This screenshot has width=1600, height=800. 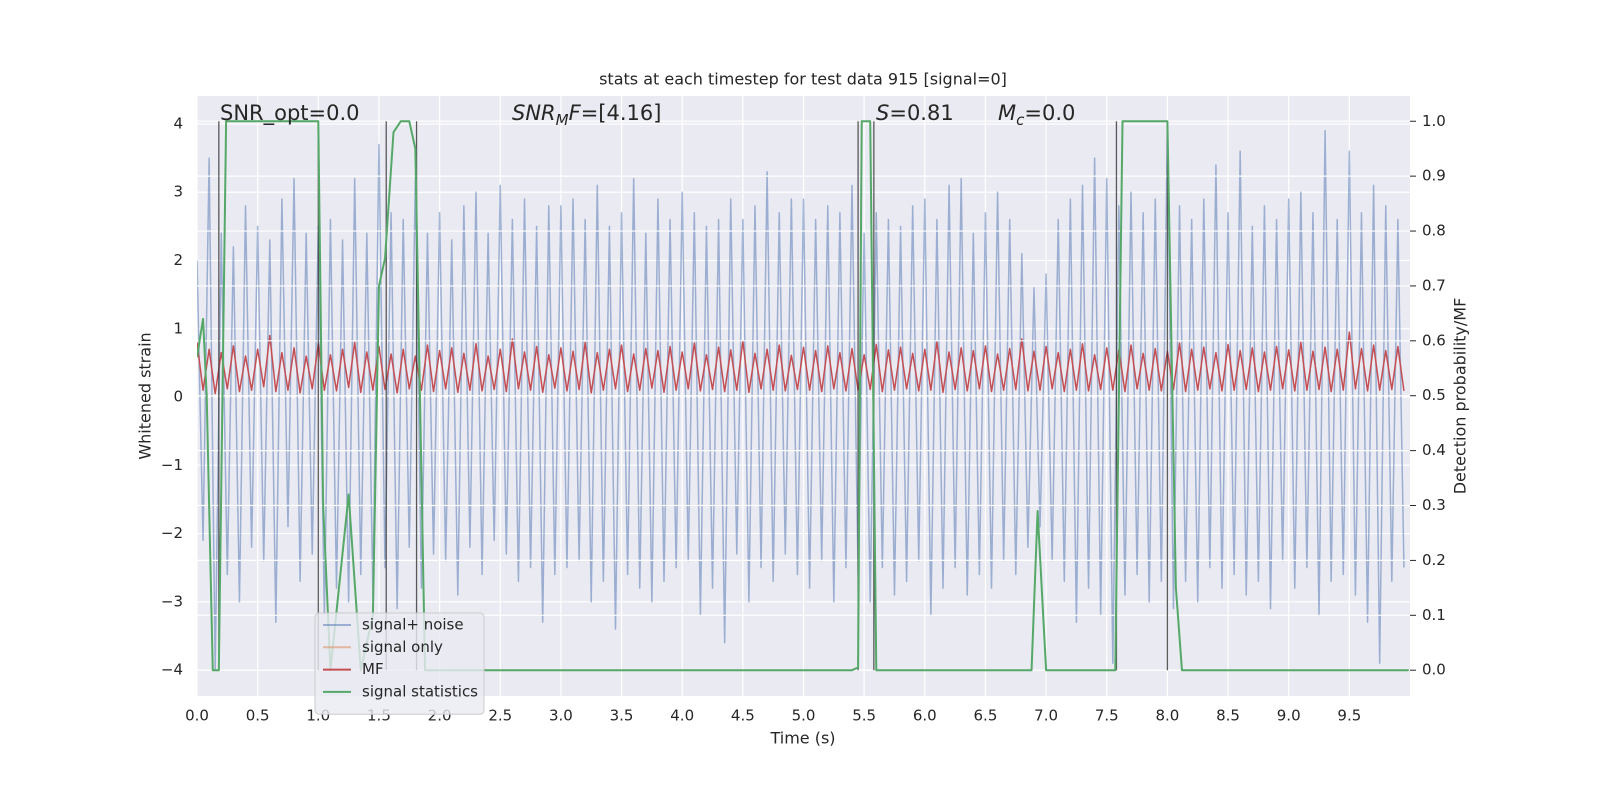 What do you see at coordinates (801, 363) in the screenshot?
I see `series-line` at bounding box center [801, 363].